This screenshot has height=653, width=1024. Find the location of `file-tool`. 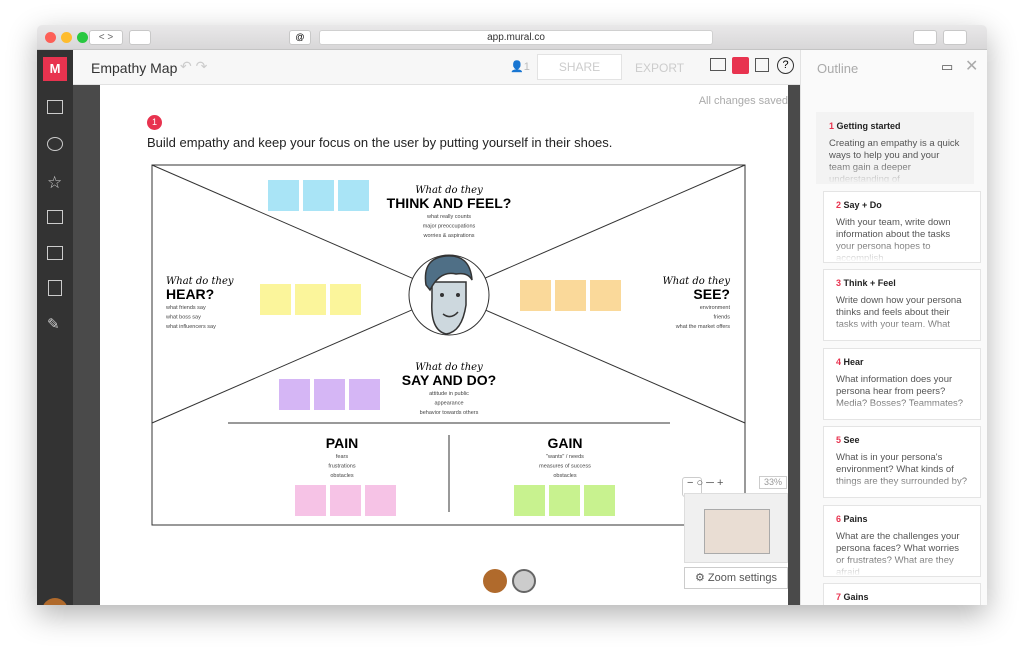

file-tool is located at coordinates (55, 288).